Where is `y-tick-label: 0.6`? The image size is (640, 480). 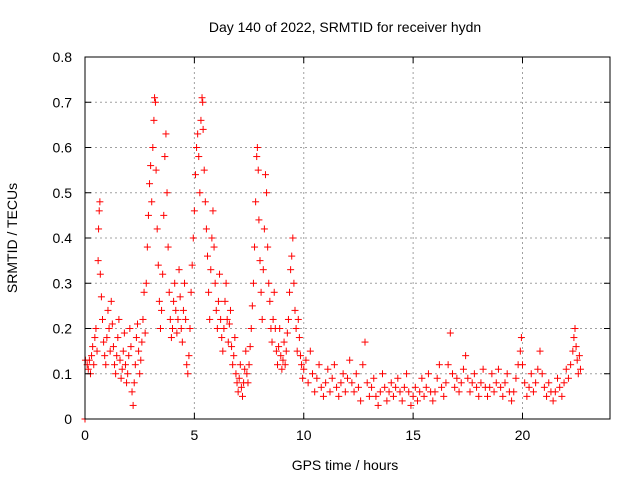
y-tick-label: 0.6 is located at coordinates (63, 148).